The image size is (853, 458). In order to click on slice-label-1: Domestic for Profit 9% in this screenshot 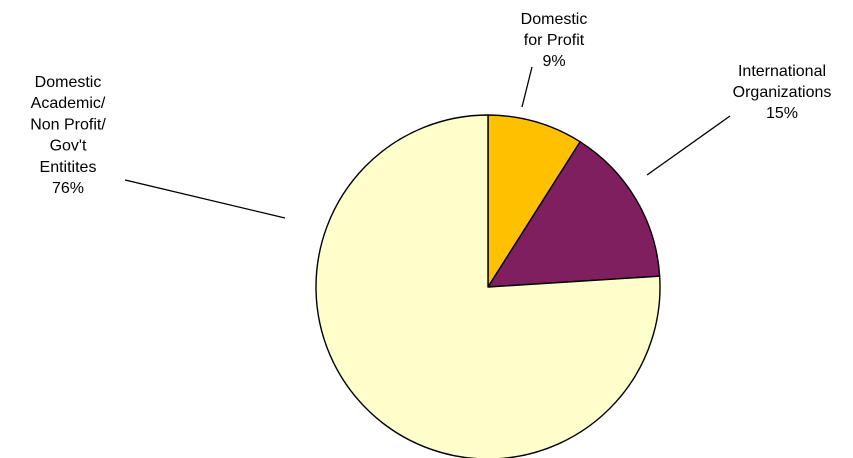, I will do `click(554, 40)`.